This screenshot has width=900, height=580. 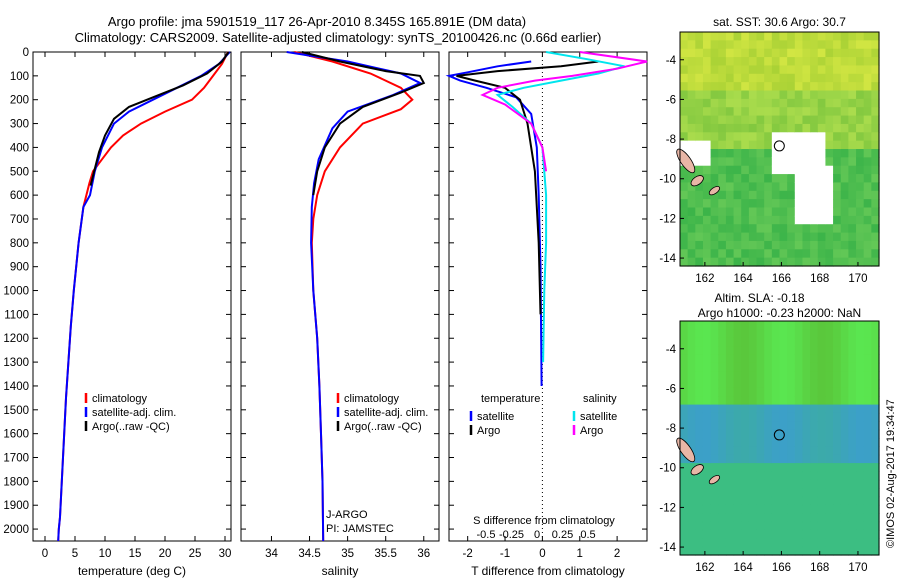 What do you see at coordinates (598, 417) in the screenshot?
I see `legend-label: satellite` at bounding box center [598, 417].